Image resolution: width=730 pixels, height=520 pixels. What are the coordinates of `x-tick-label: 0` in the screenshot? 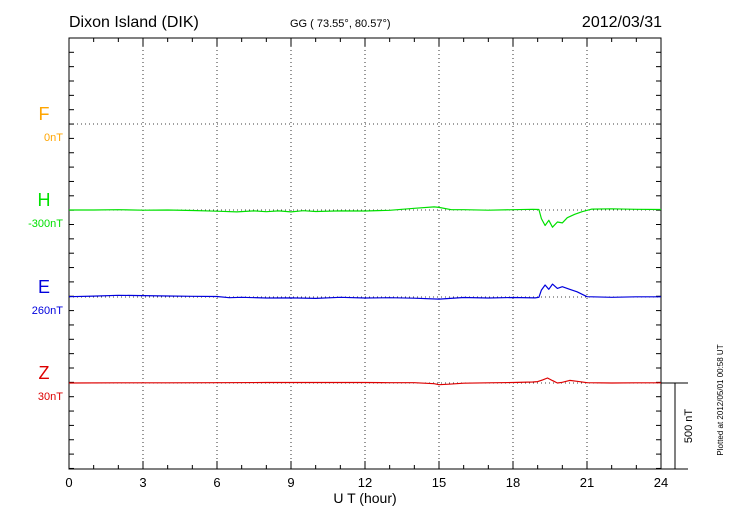 It's located at (68, 482).